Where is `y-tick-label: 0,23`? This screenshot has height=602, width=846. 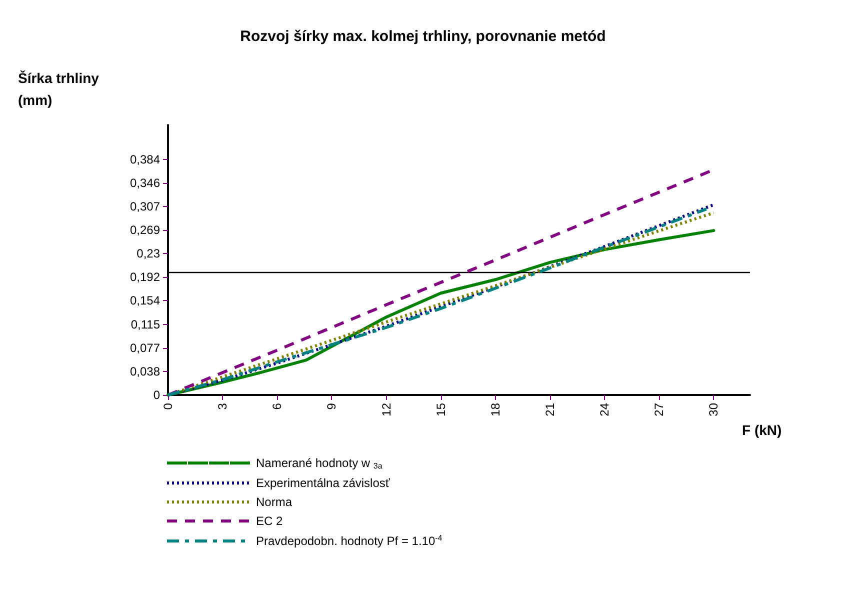
y-tick-label: 0,23 is located at coordinates (148, 253).